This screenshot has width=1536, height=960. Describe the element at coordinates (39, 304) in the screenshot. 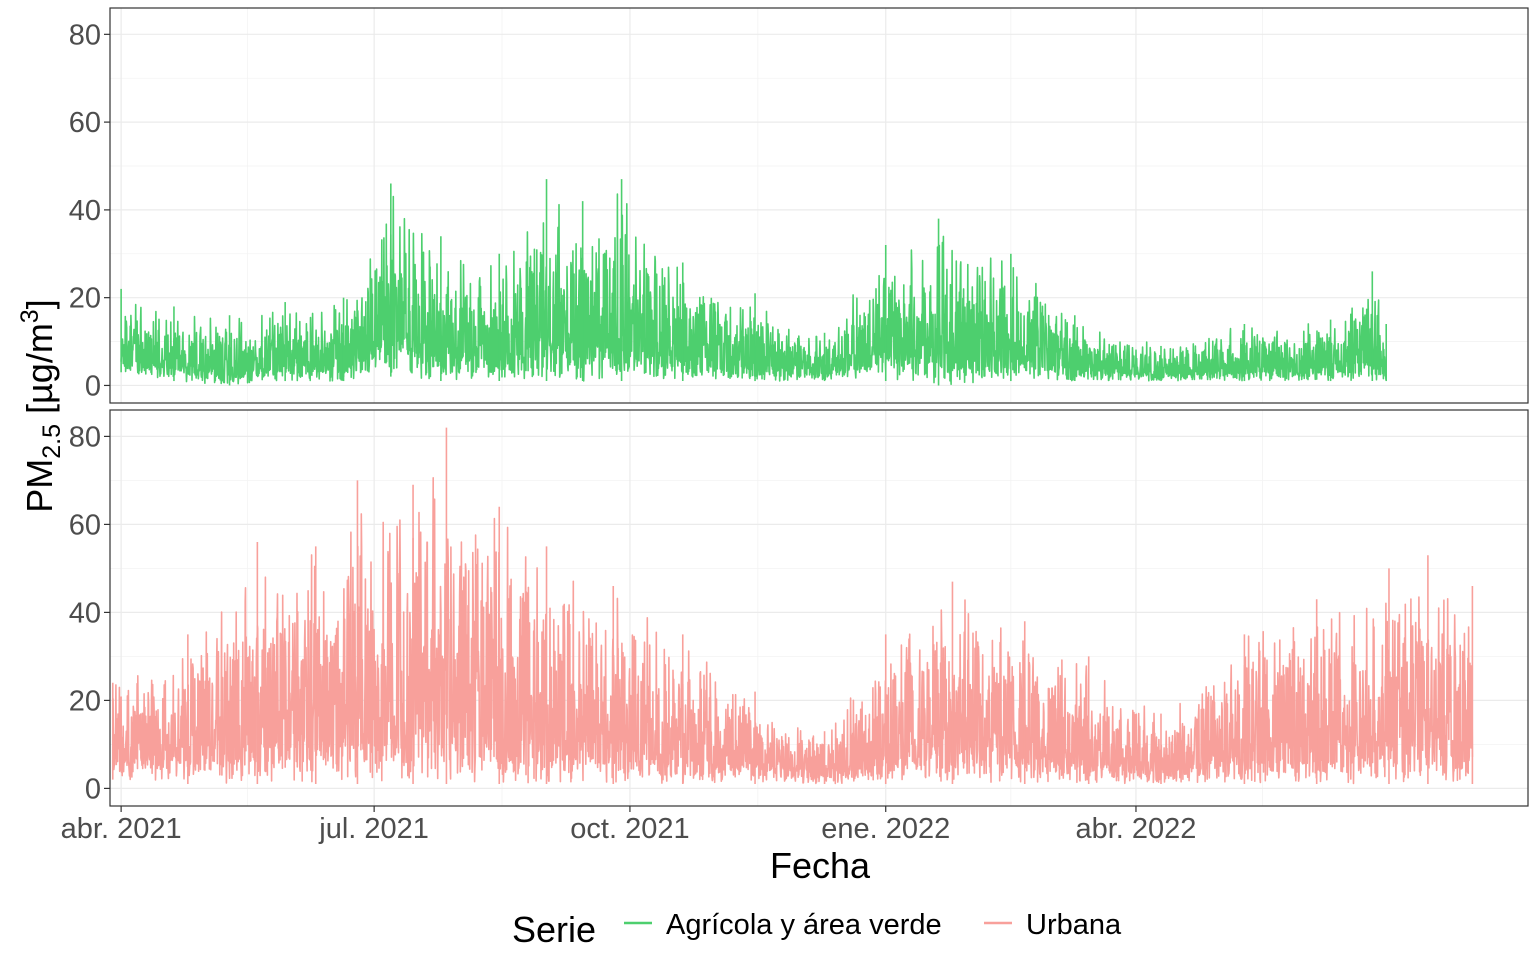

I see `y-axis-title-close: ]` at that location.